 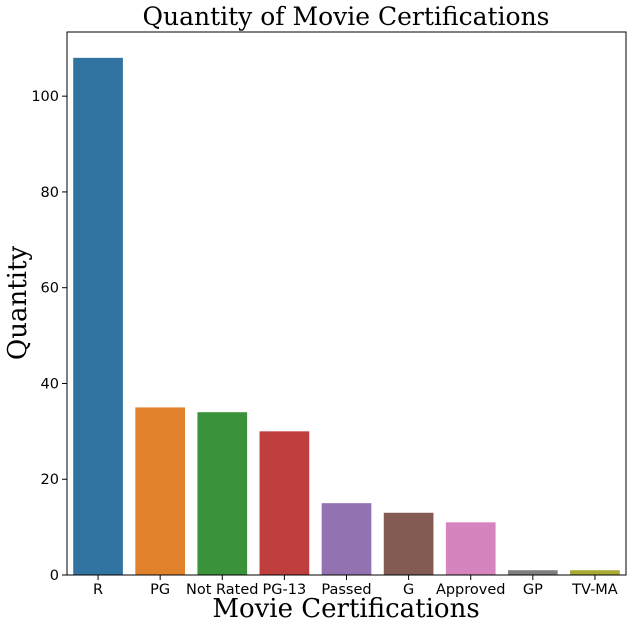 What do you see at coordinates (49, 336) in the screenshot?
I see `y-axis-ticks: 0 20 40 60 80 100` at bounding box center [49, 336].